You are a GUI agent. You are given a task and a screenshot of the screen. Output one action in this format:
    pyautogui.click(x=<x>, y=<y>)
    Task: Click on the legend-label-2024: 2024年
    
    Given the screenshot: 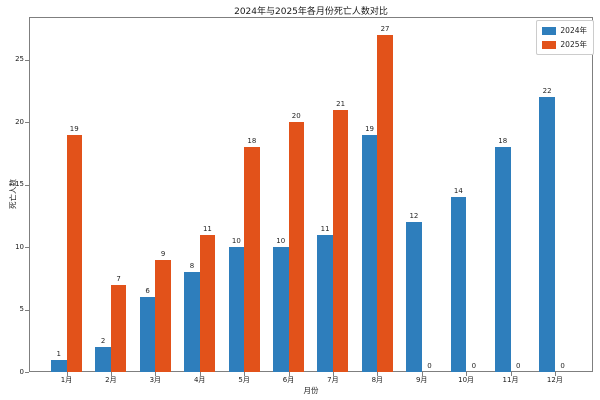 What is the action you would take?
    pyautogui.click(x=573, y=30)
    